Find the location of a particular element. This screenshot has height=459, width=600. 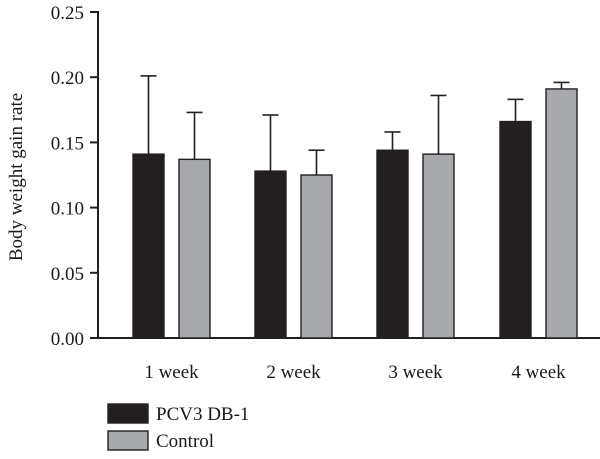

y-axis-title: Body weight gain rate is located at coordinates (16, 177).